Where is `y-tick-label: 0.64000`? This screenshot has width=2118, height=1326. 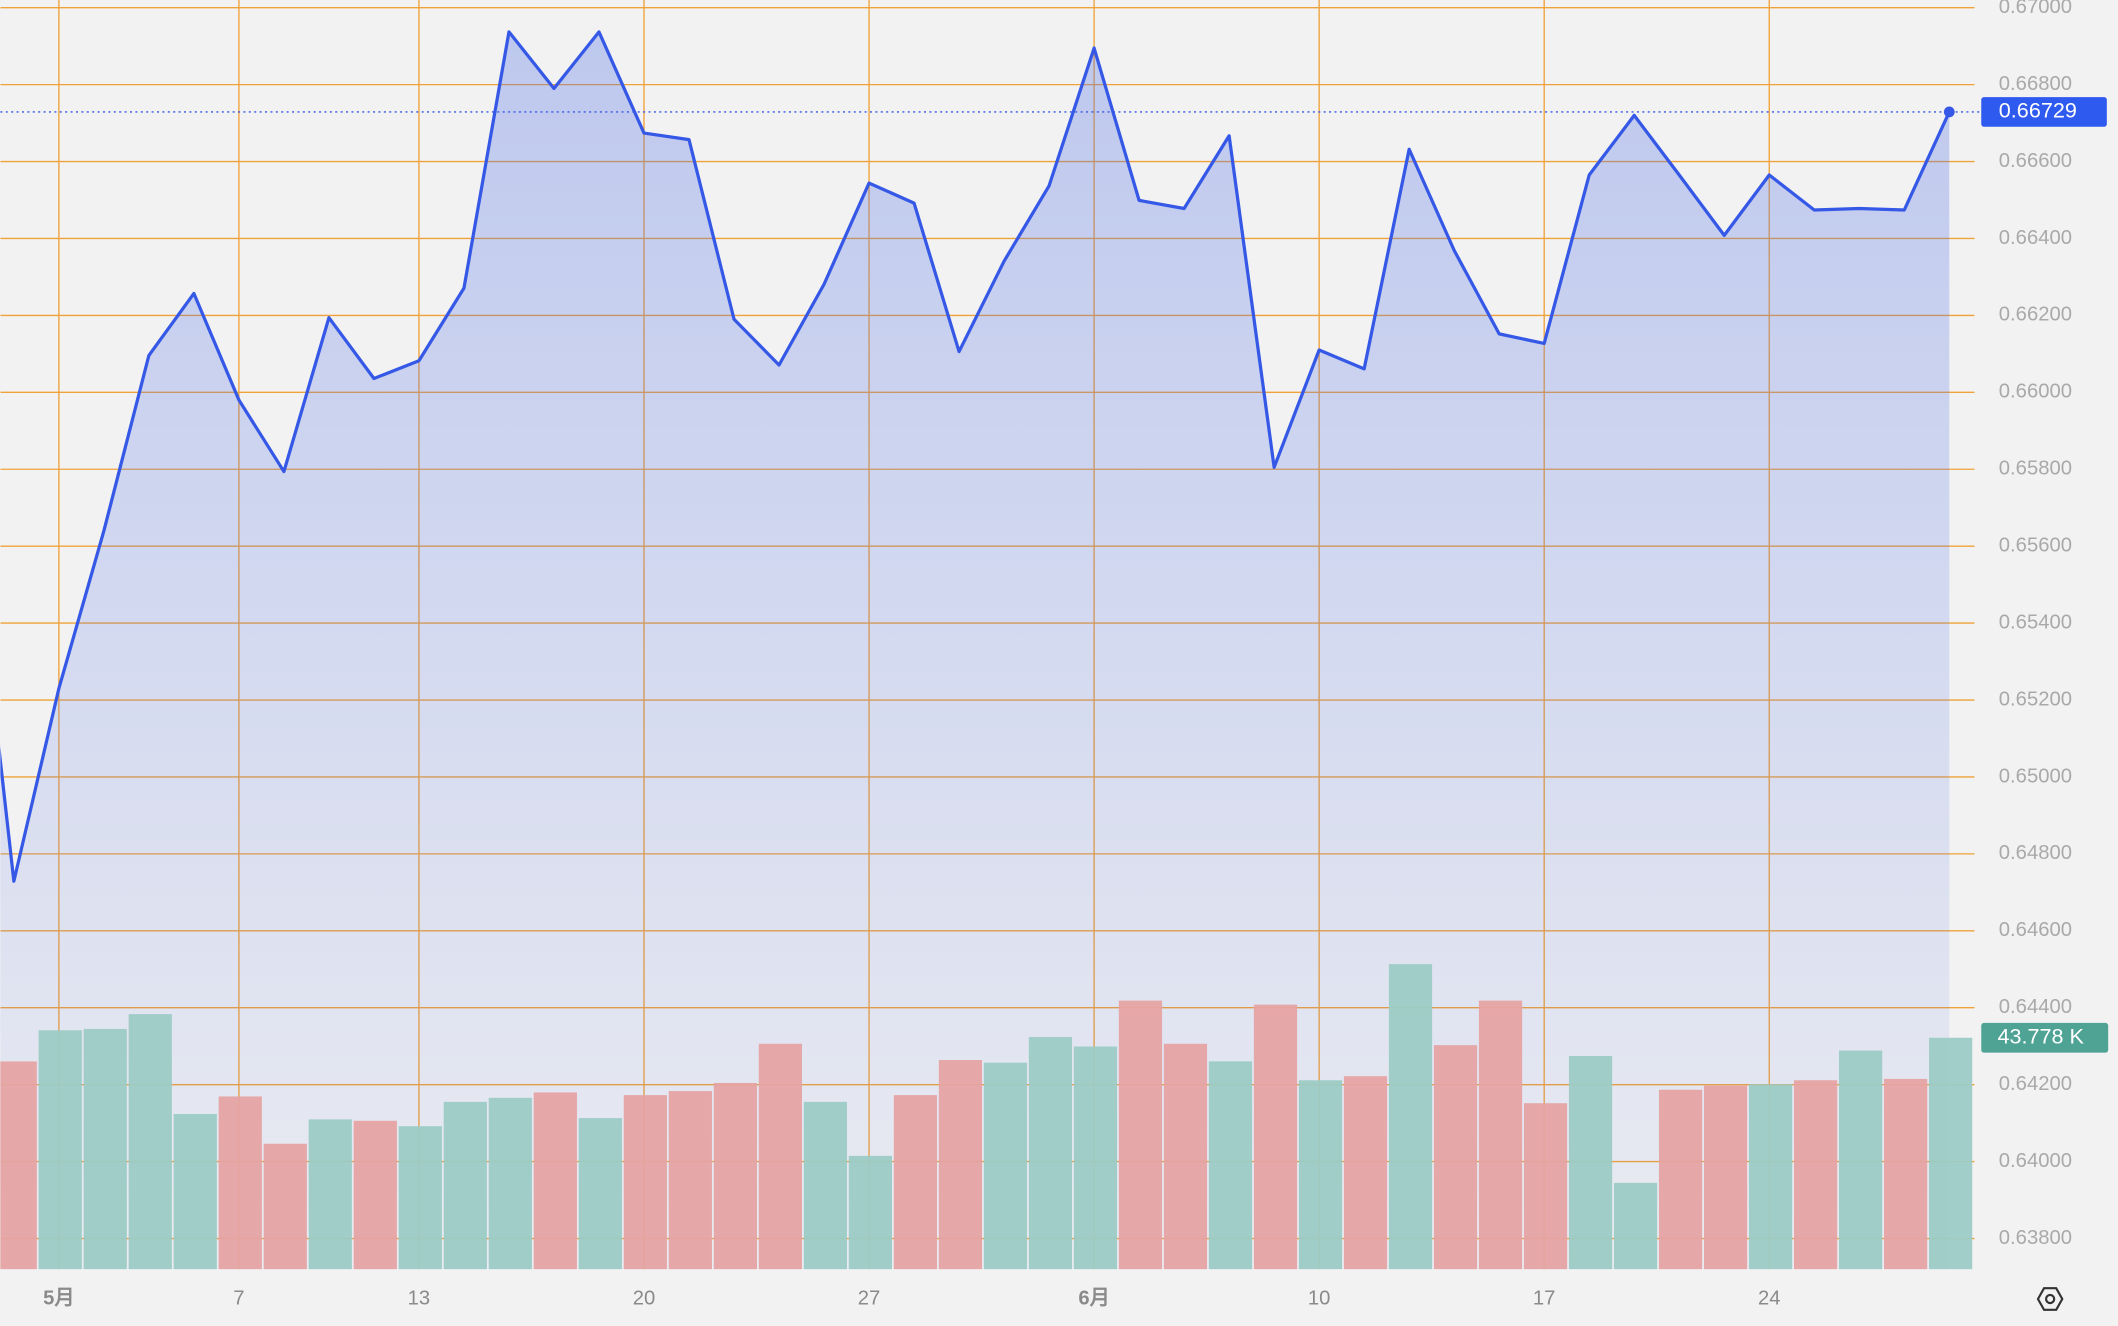
y-tick-label: 0.64000 is located at coordinates (2035, 1161).